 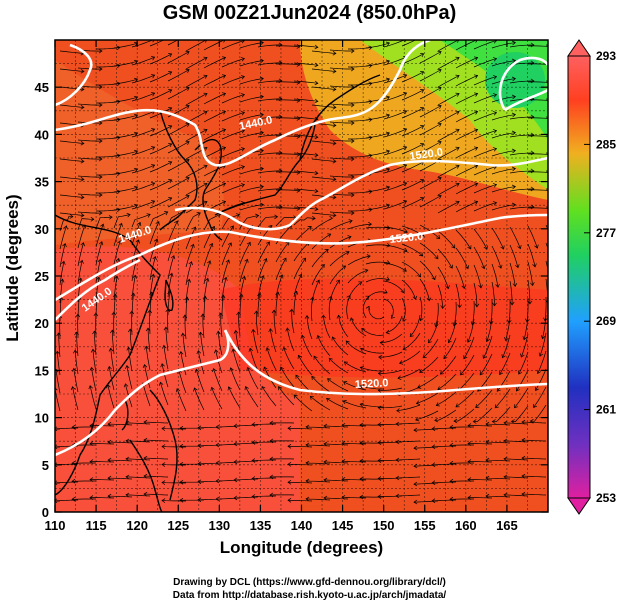 What do you see at coordinates (606, 410) in the screenshot?
I see `colorbar-tick-label: 261` at bounding box center [606, 410].